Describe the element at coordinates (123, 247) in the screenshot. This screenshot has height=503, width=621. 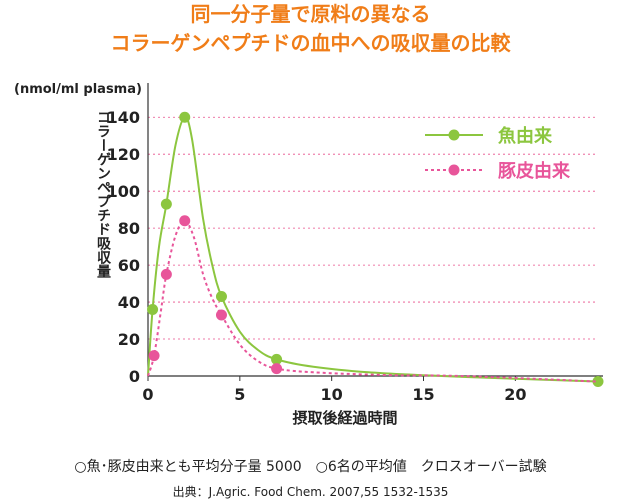
I see `y-tick-labels: 0 20 40 60 80 100 120 140` at that location.